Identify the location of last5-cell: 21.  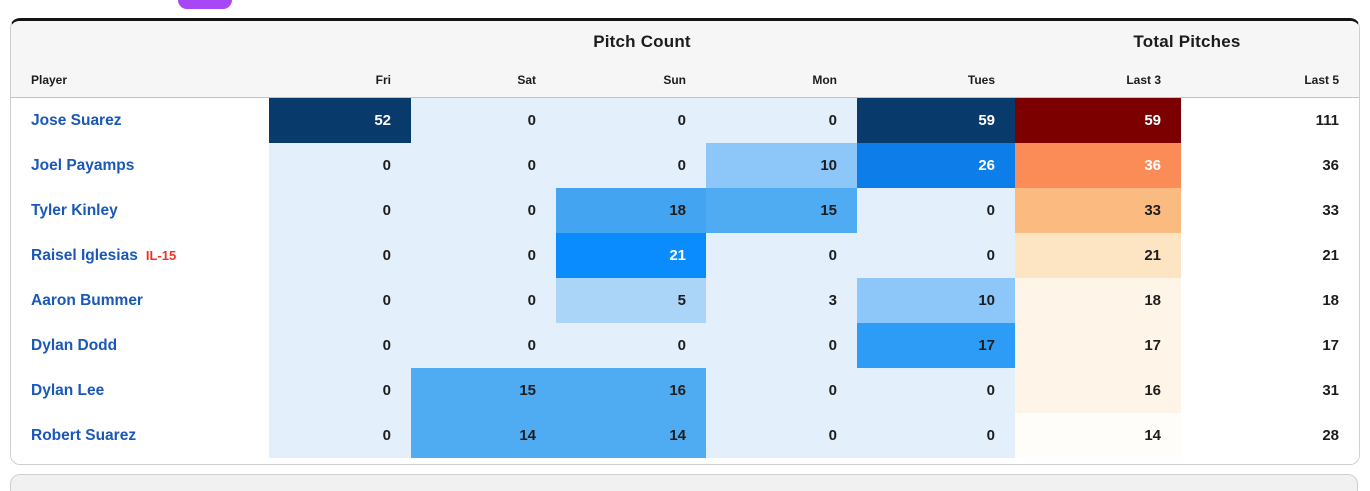
(1270, 255).